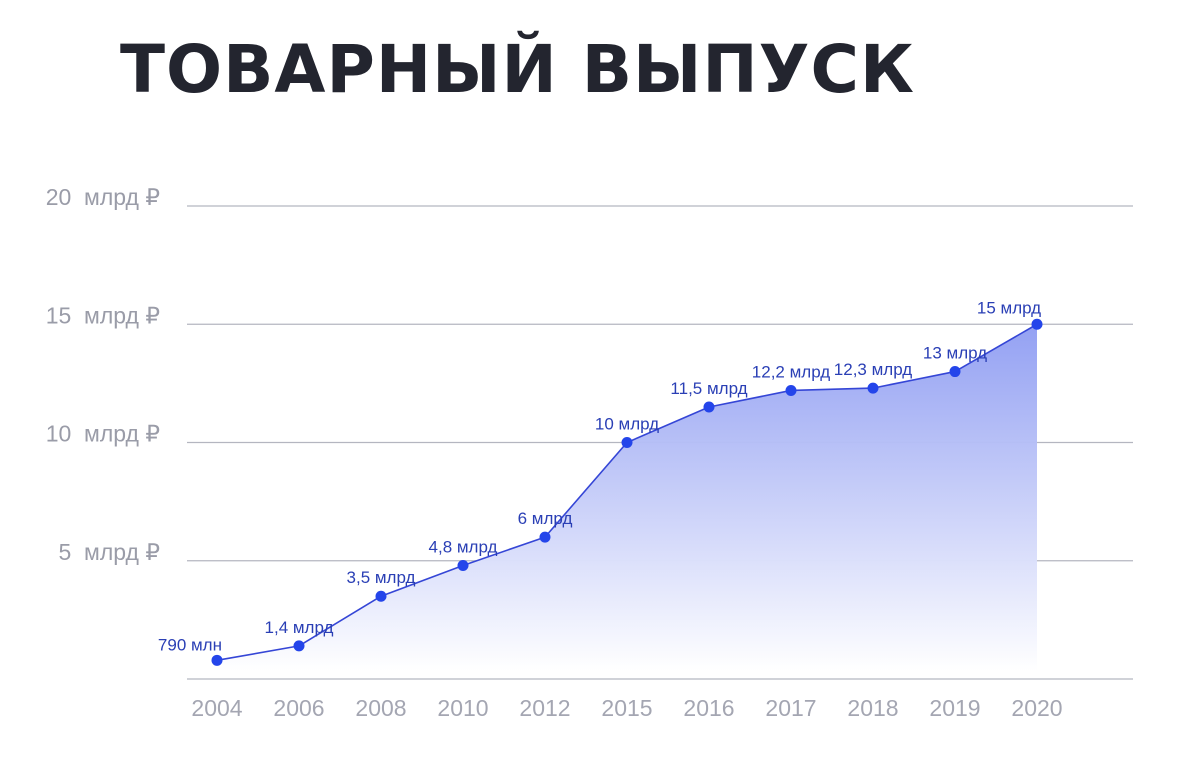 This screenshot has width=1179, height=764. What do you see at coordinates (216, 708) in the screenshot?
I see `x-tick-label: 2004` at bounding box center [216, 708].